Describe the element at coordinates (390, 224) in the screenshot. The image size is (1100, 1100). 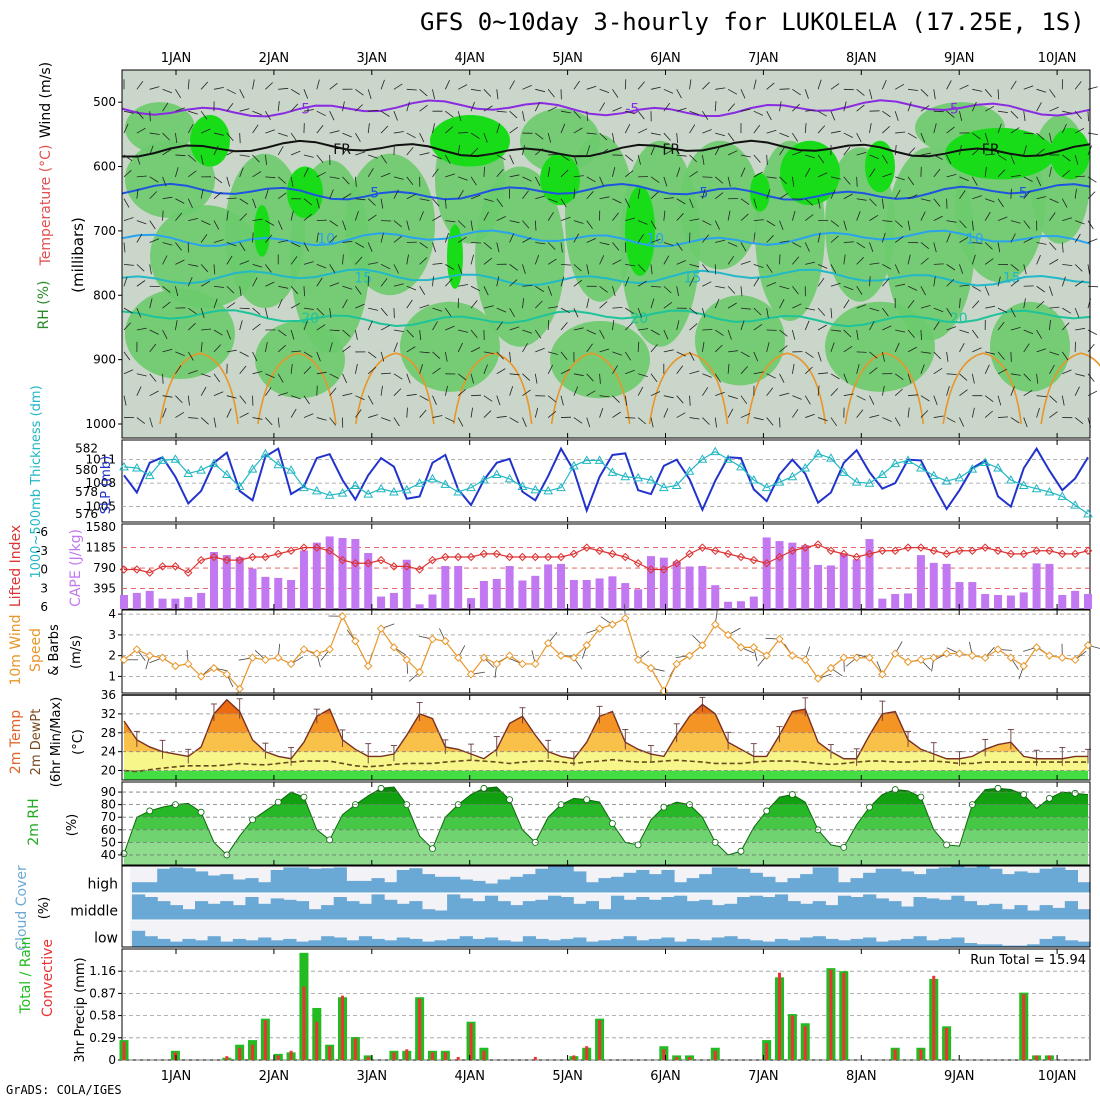
I see `rh-mid-region` at that location.